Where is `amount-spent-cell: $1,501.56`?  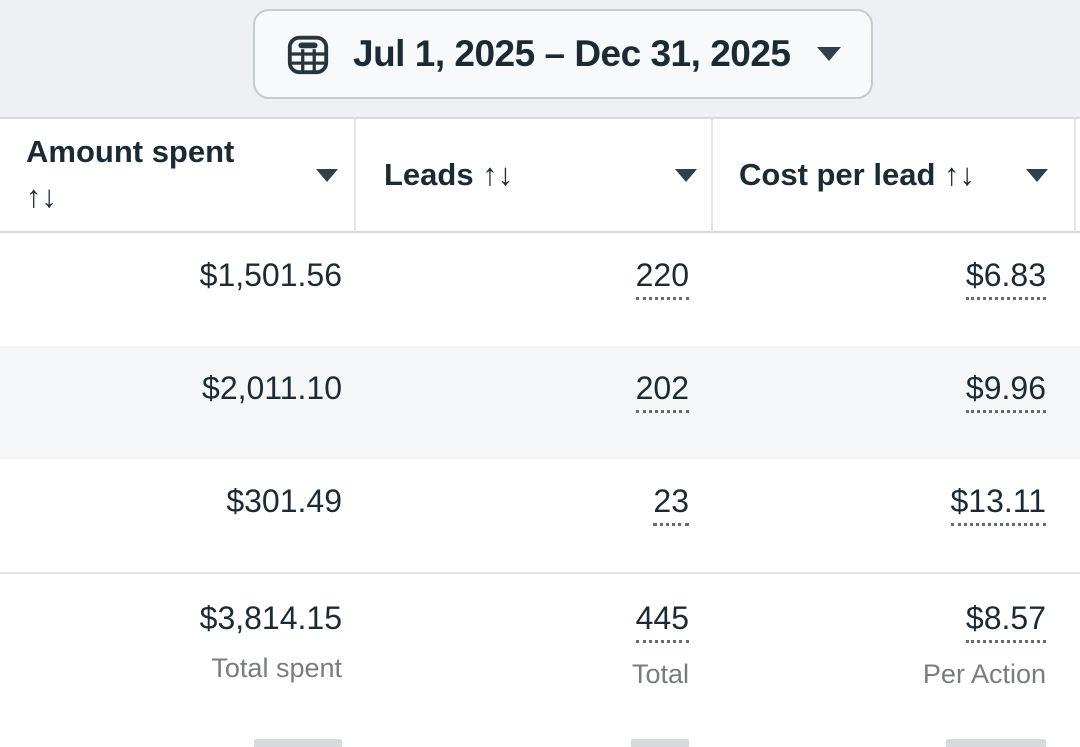
amount-spent-cell: $1,501.56 is located at coordinates (270, 275).